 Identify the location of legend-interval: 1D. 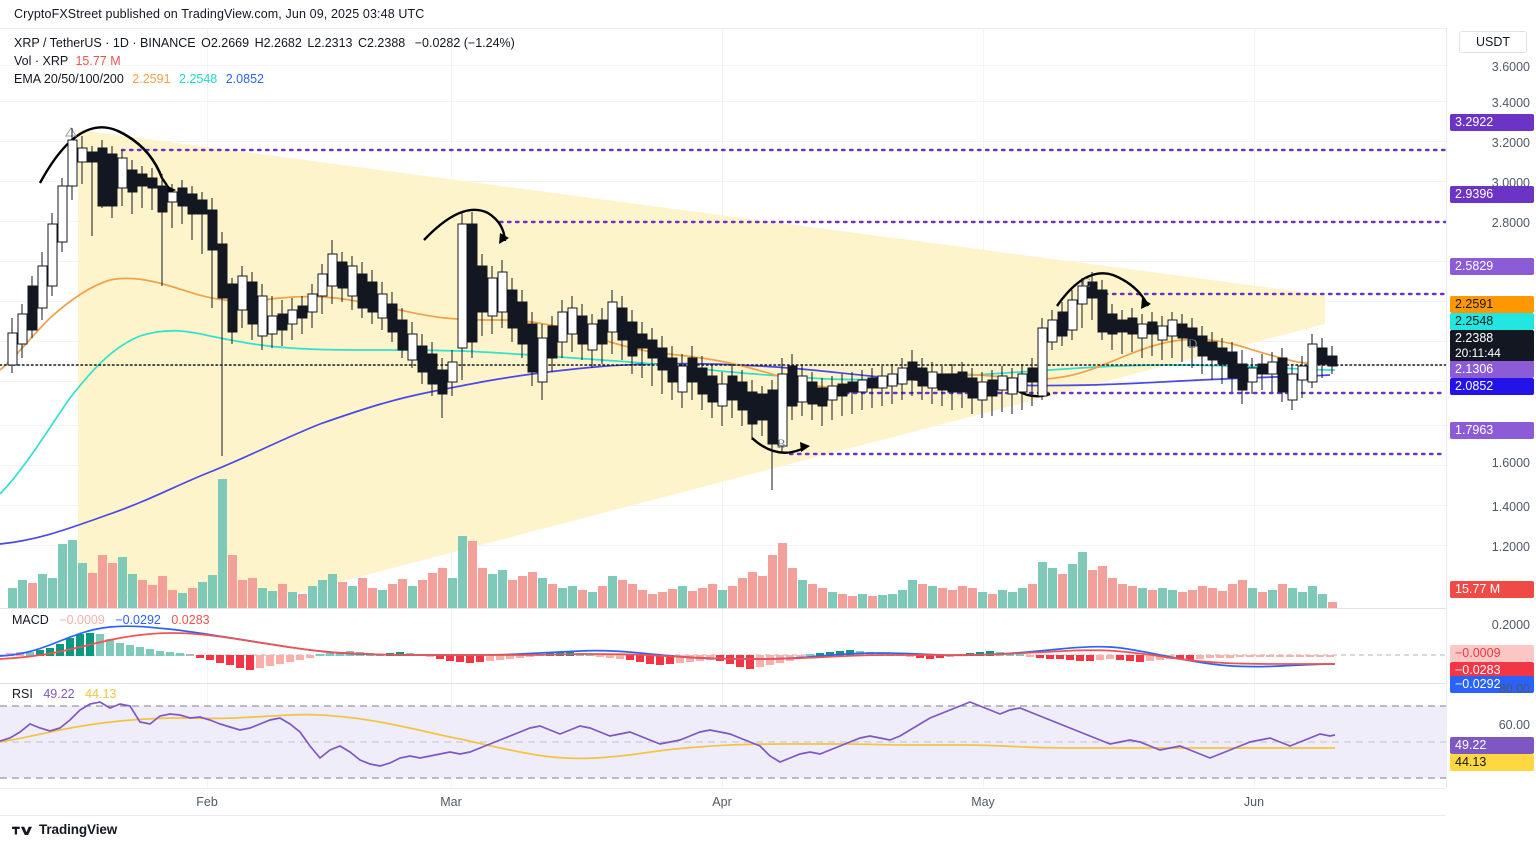
(120, 43).